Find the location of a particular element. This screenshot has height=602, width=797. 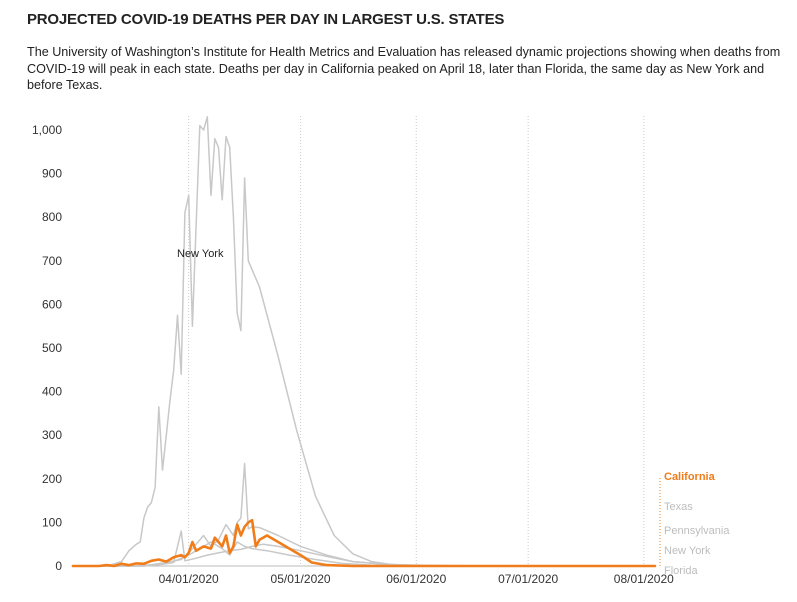

x-tick-label: 05/01/2020 is located at coordinates (301, 579).